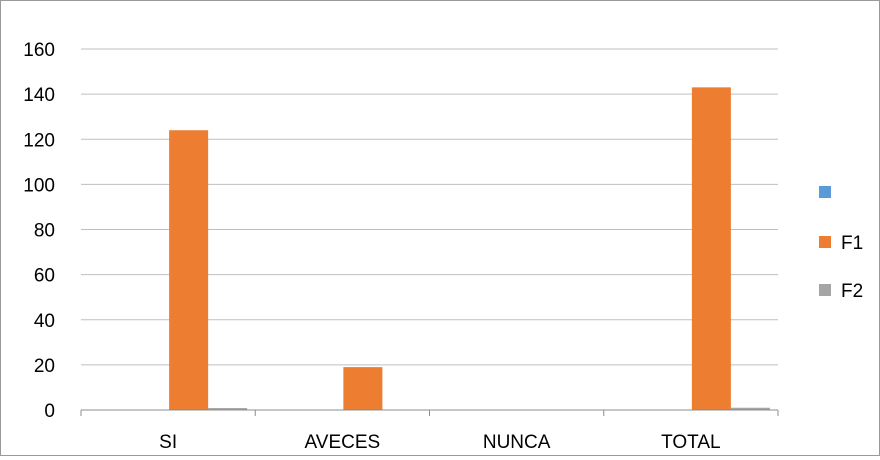 The width and height of the screenshot is (880, 460). Describe the element at coordinates (517, 442) in the screenshot. I see `x-category-label: NUNCA` at that location.